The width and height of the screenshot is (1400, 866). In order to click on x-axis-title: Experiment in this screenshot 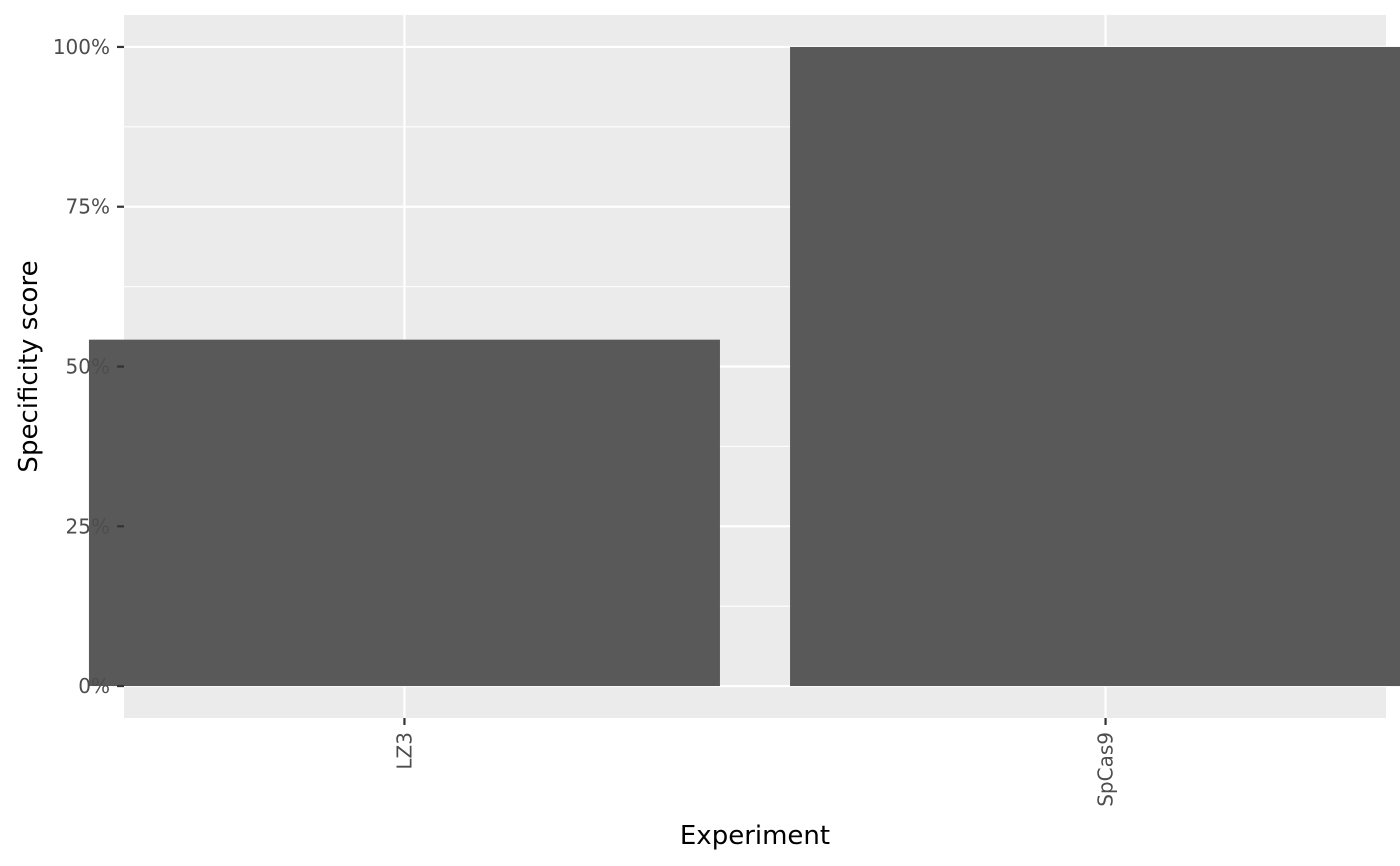, I will do `click(755, 836)`.